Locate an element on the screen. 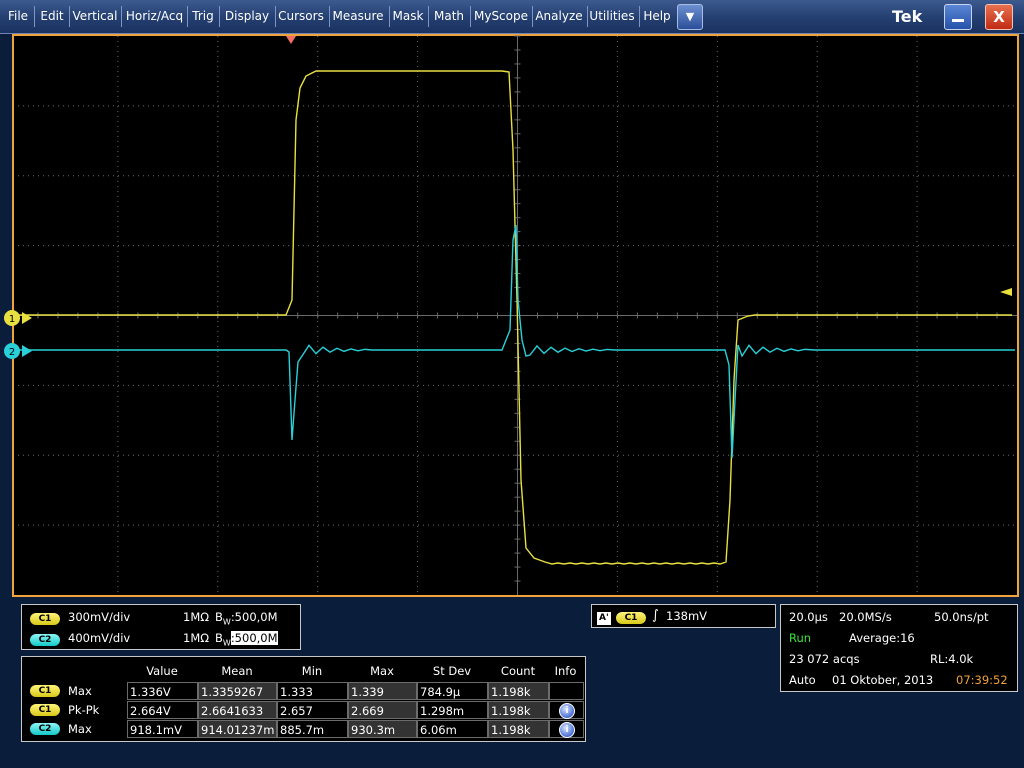  menu-dropdown-button: ▼ is located at coordinates (690, 17).